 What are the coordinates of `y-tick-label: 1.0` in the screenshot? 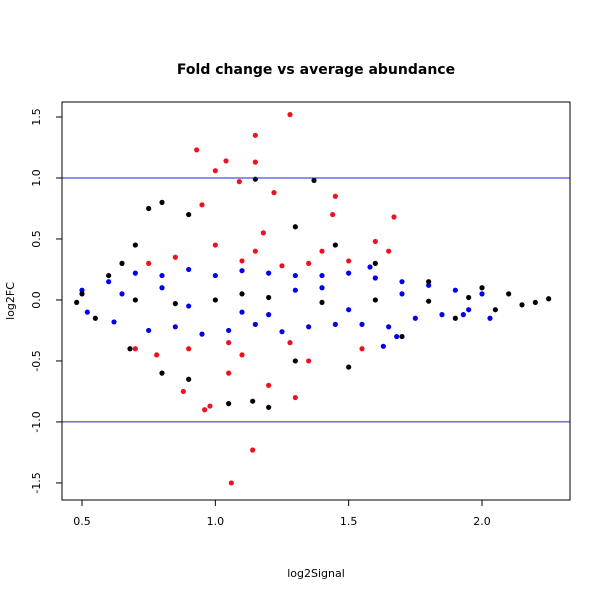 It's located at (36, 178).